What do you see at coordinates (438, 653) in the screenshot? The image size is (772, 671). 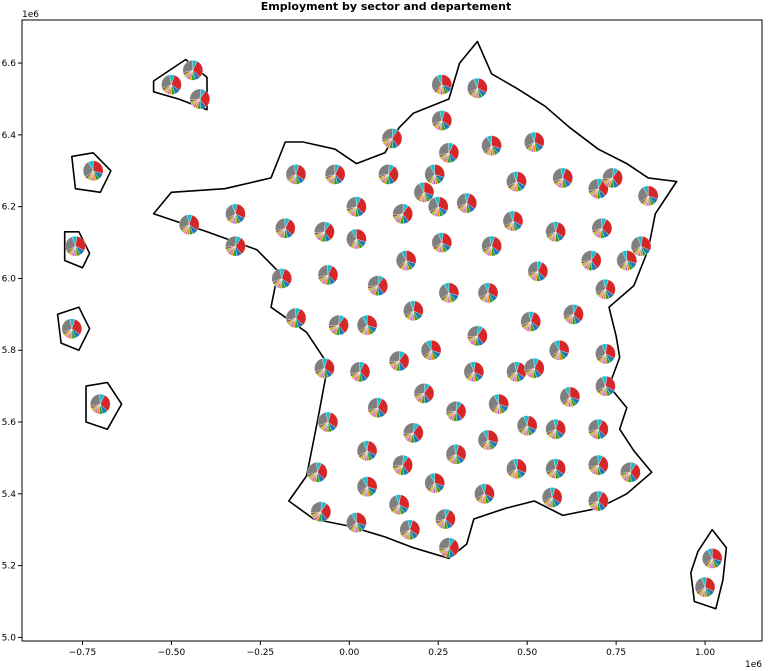 I see `x-tick-label: 0.25` at bounding box center [438, 653].